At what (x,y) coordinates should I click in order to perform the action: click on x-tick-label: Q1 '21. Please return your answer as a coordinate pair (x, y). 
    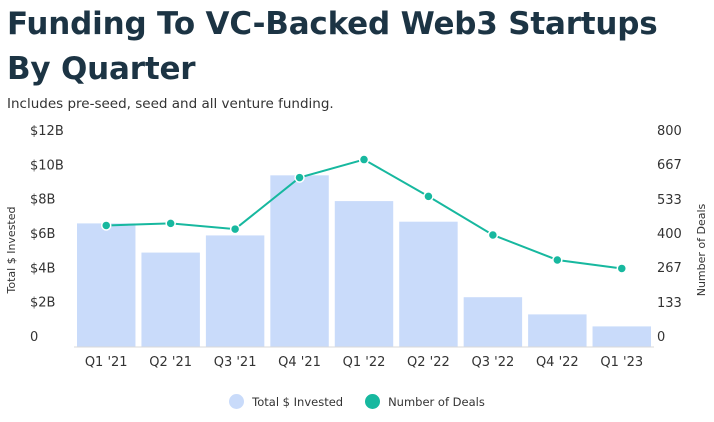
    Looking at the image, I should click on (106, 362).